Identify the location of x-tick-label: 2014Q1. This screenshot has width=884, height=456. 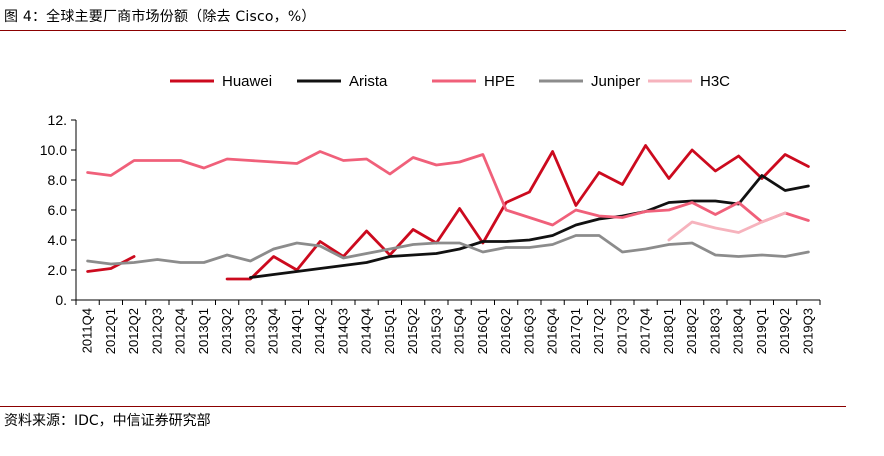
(296, 331).